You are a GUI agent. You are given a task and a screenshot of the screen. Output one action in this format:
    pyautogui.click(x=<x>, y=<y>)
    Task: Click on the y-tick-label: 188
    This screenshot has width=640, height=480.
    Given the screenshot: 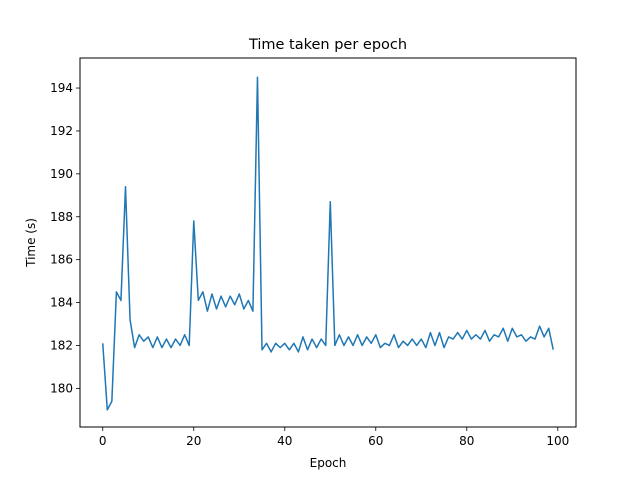 What is the action you would take?
    pyautogui.click(x=61, y=217)
    